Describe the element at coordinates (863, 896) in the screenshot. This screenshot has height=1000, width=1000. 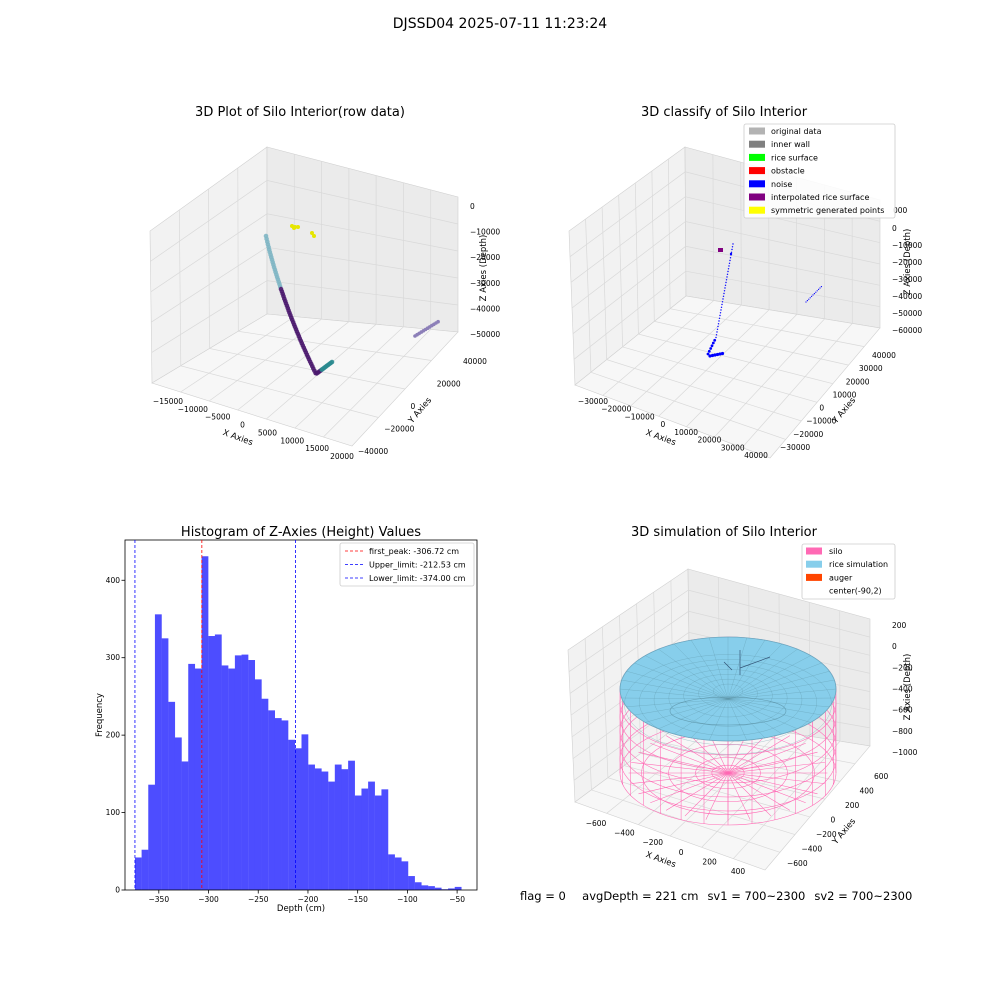
I see `status-sv2: sv2 = 700~2300` at that location.